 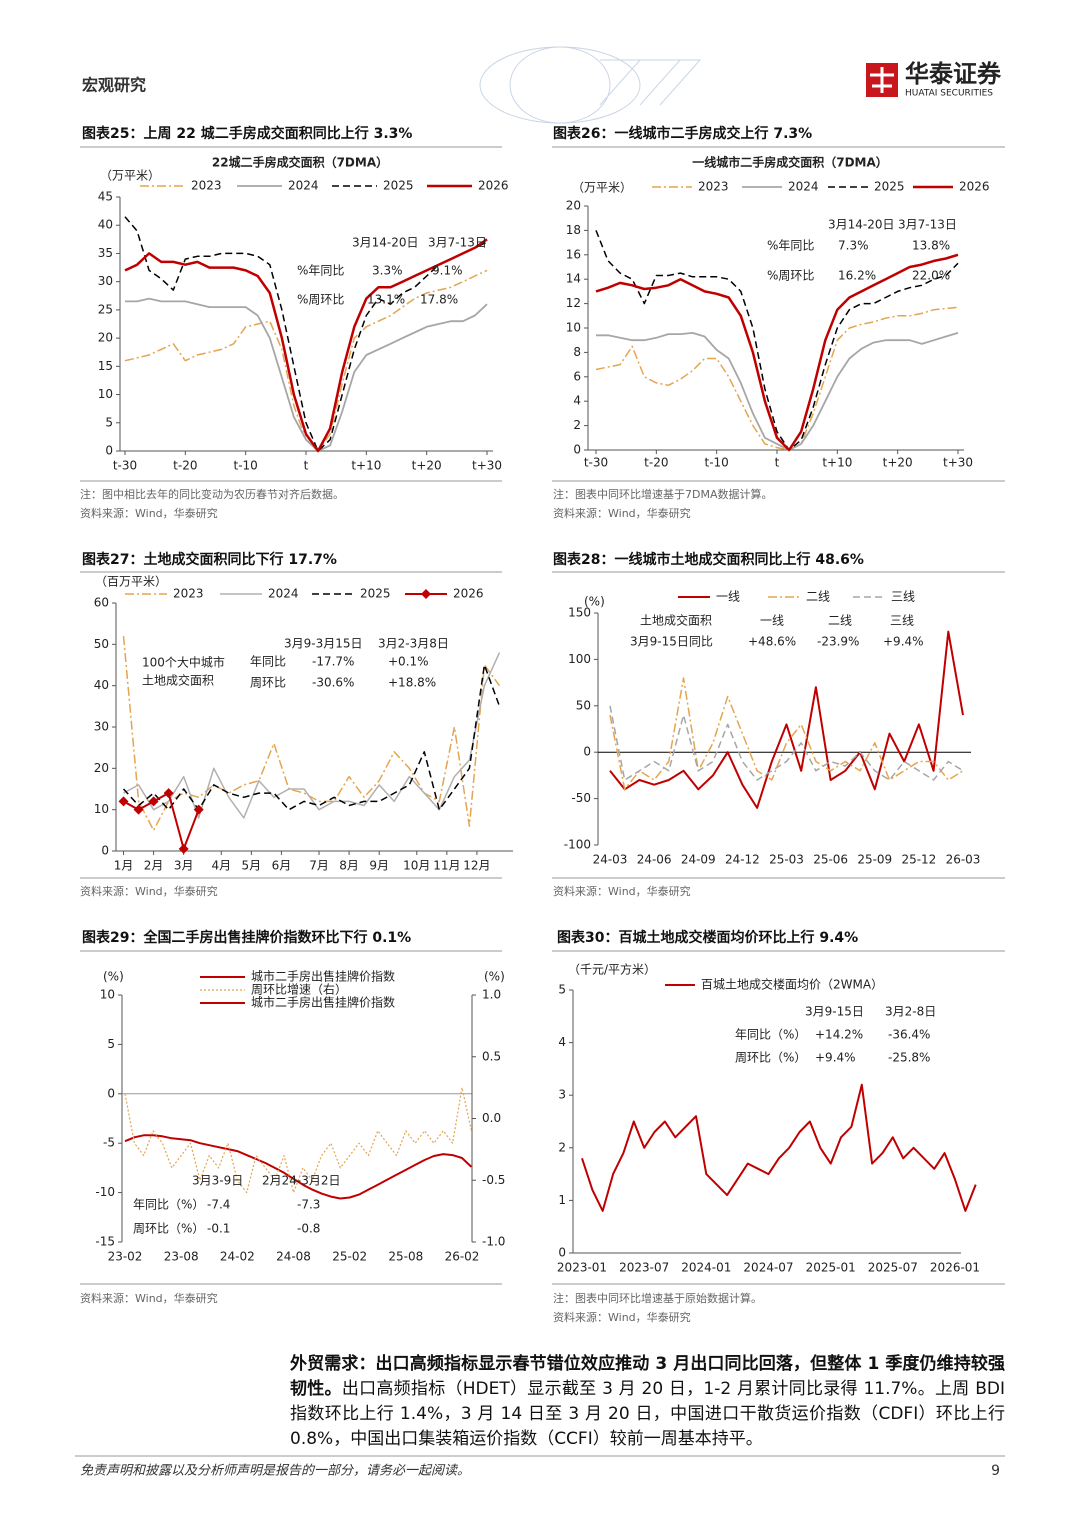 What do you see at coordinates (209, 559) in the screenshot?
I see `chart-caption: 图表27：土地成交面积同比下行 17.7%` at bounding box center [209, 559].